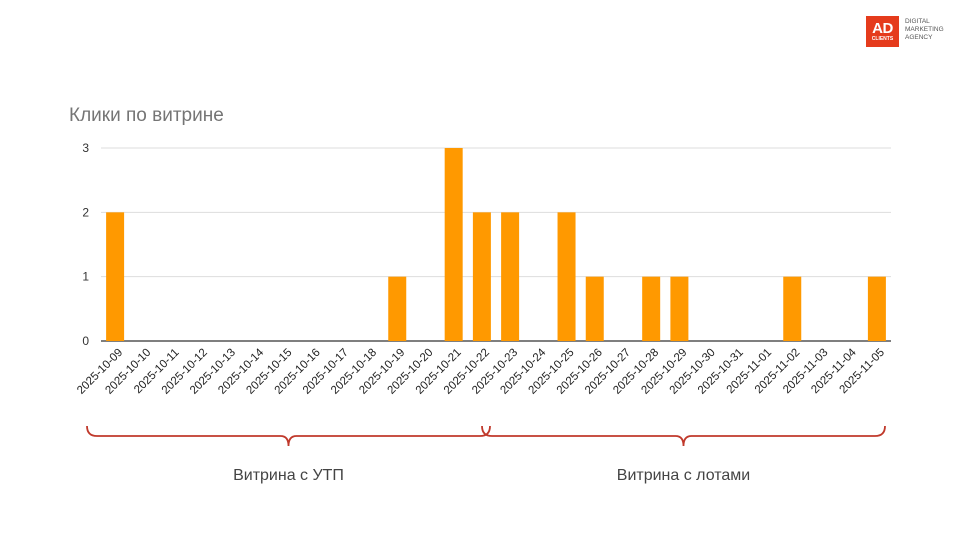 This screenshot has width=960, height=540. I want to click on group-label-lots: Витрина с лотами, so click(683, 475).